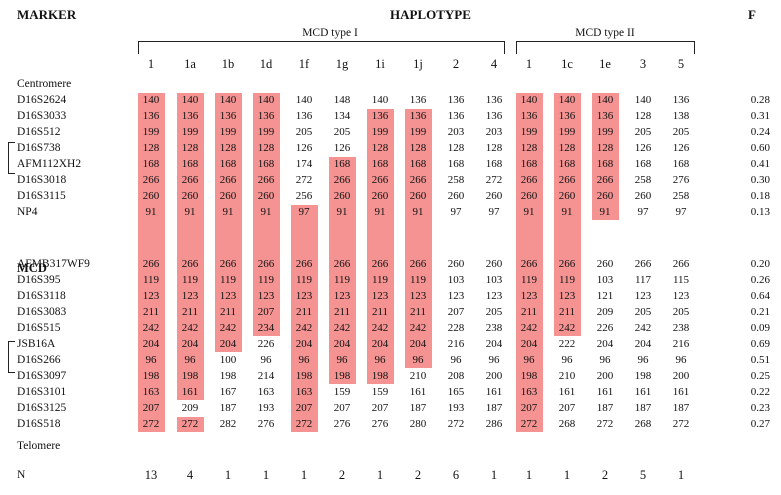  I want to click on marker-name: AFMB317WF9, so click(53, 264).